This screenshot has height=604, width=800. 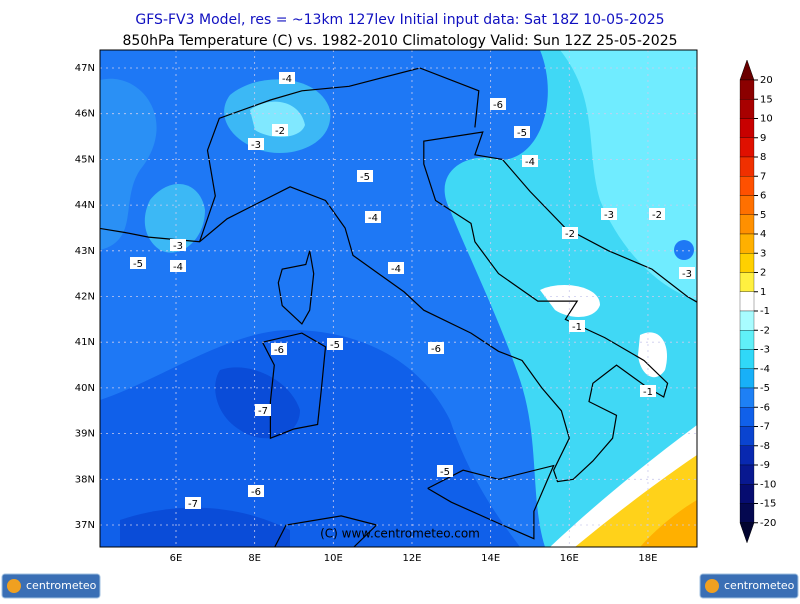 What do you see at coordinates (400, 534) in the screenshot?
I see `watermark: (C) www.centrometeo.com` at bounding box center [400, 534].